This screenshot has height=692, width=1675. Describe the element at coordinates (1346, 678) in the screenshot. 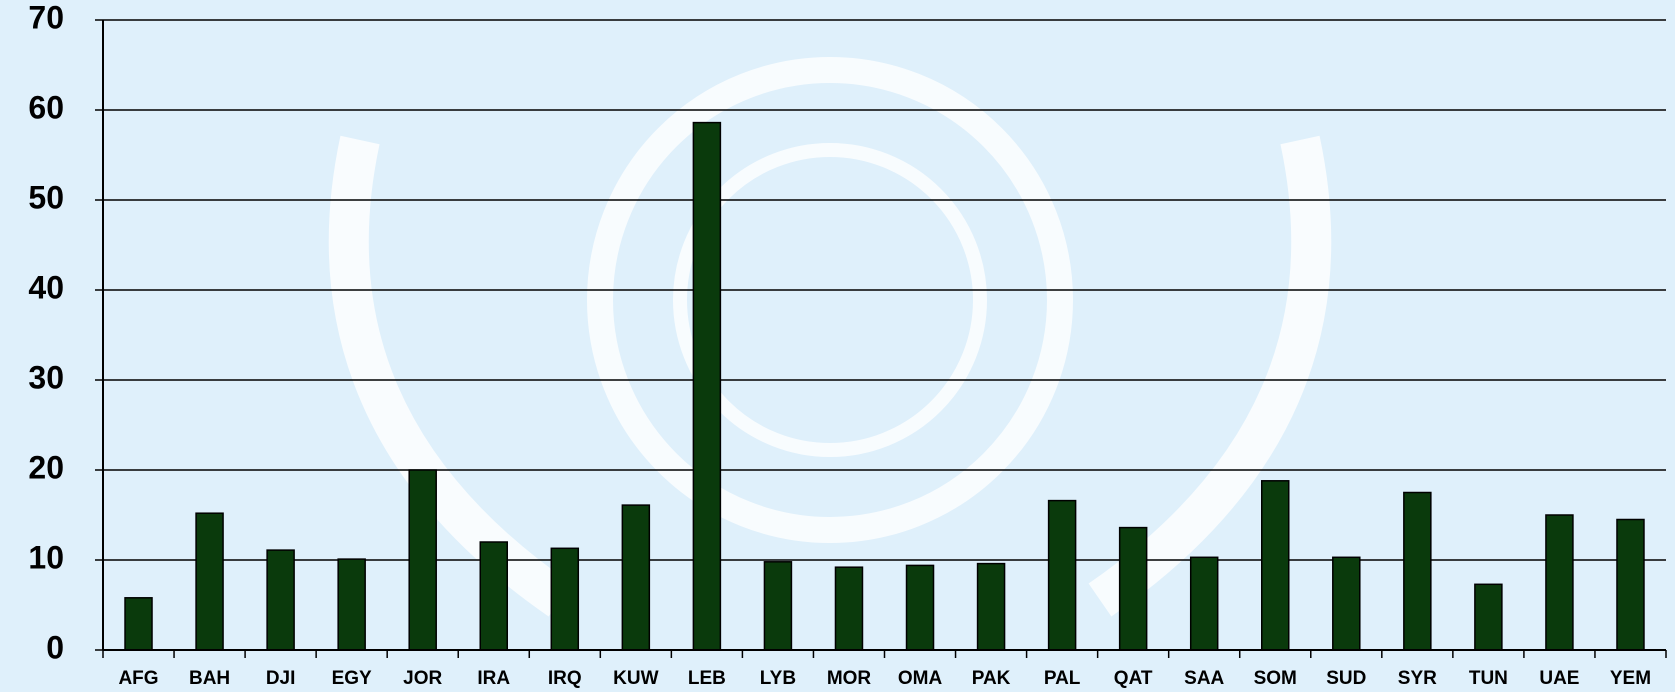

I see `x-tick-label: SUD` at that location.